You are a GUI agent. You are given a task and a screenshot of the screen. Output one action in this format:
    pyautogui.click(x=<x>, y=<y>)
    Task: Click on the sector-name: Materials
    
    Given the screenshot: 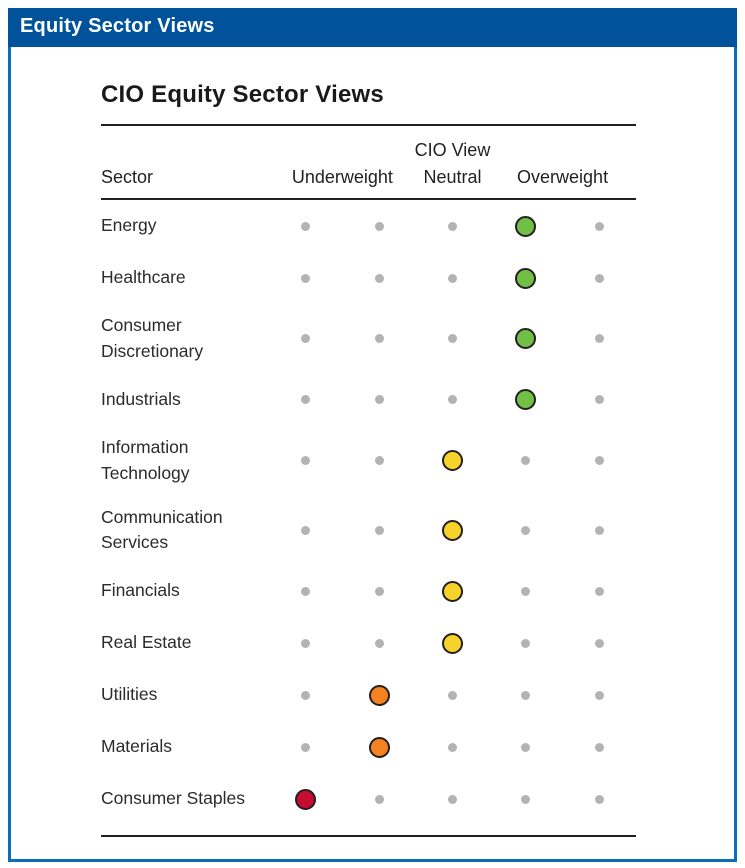 What is the action you would take?
    pyautogui.click(x=136, y=746)
    